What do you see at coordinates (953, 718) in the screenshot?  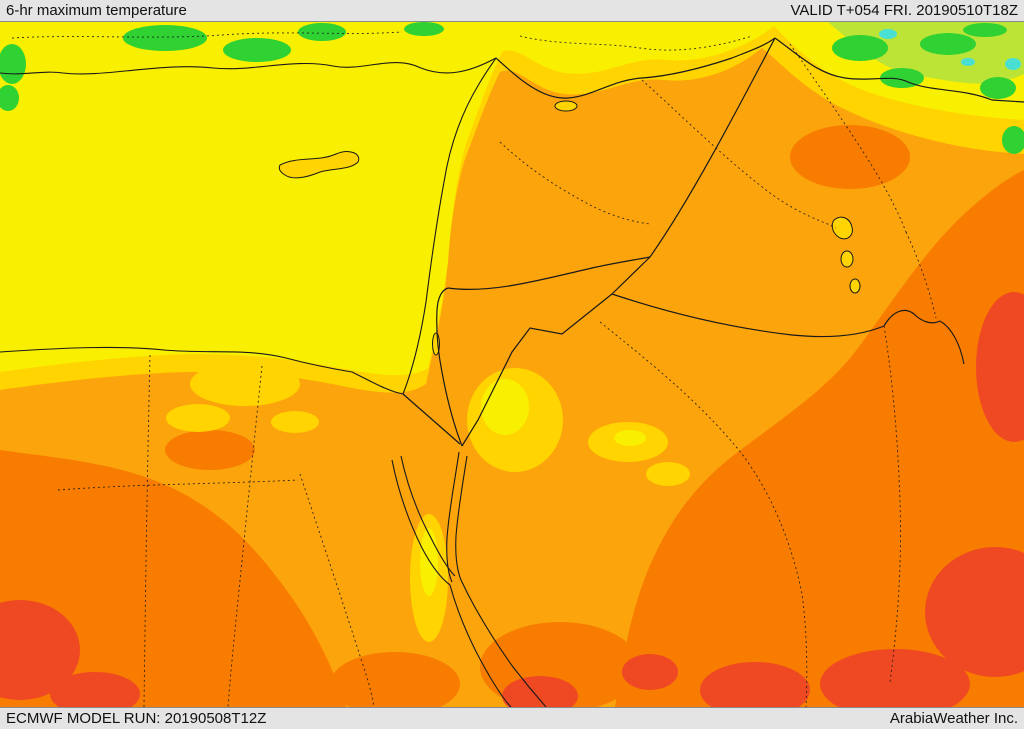 I see `attribution-label: ArabiaWeather Inc.` at bounding box center [953, 718].